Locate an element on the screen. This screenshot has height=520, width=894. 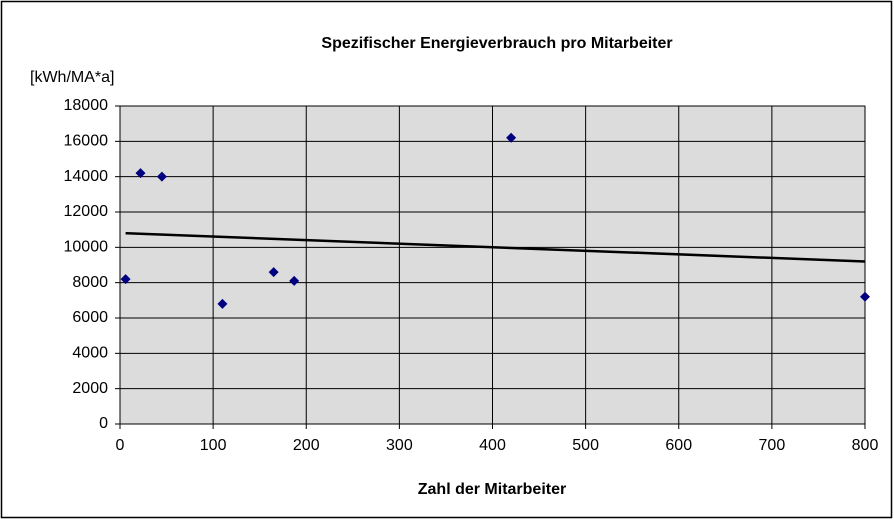
x-tick-label: 700 is located at coordinates (772, 445).